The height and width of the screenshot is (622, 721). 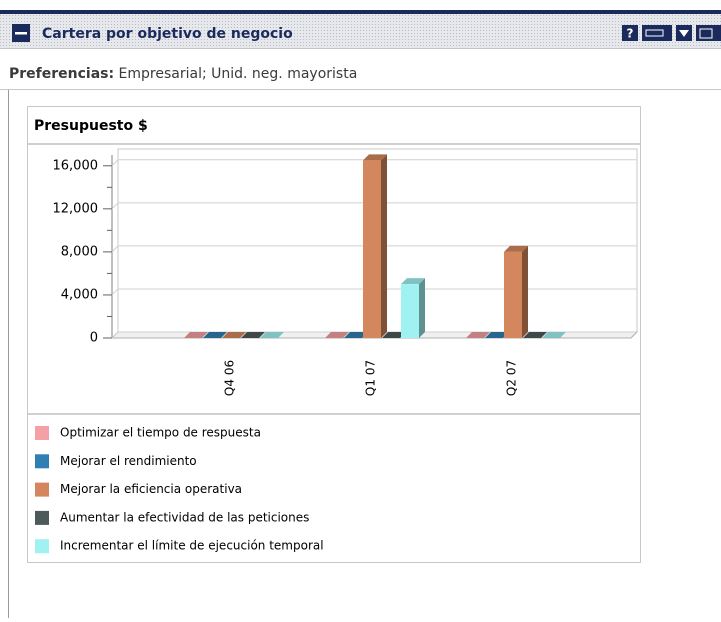 What do you see at coordinates (91, 126) in the screenshot?
I see `chart-title: Presupuesto $` at bounding box center [91, 126].